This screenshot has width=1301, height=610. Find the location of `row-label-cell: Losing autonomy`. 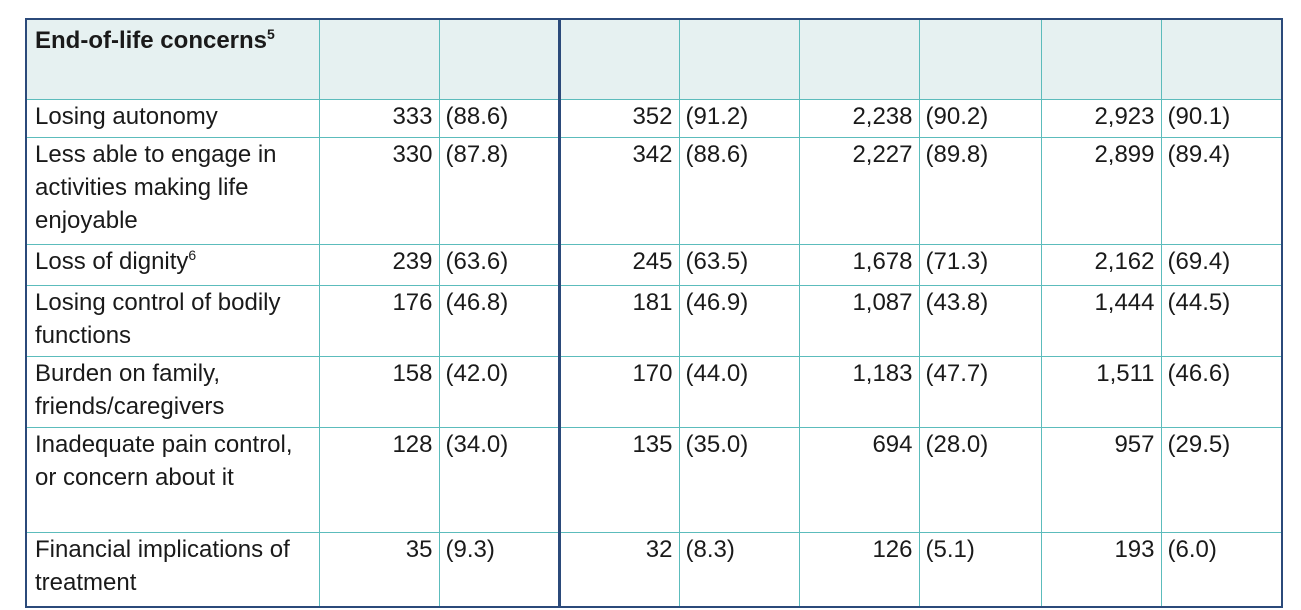

row-label-cell: Losing autonomy is located at coordinates (172, 118).